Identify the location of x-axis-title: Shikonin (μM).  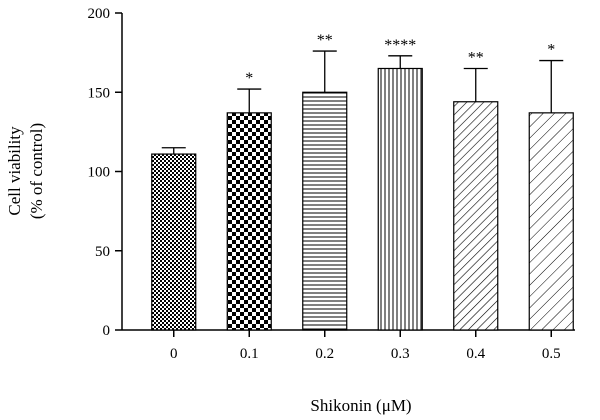
(360, 405).